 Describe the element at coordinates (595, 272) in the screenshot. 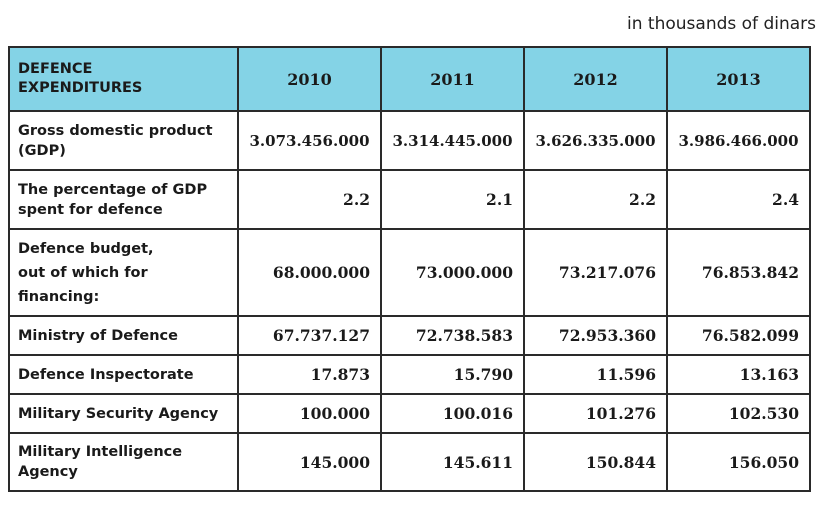

I see `table-cell: 73.217.076` at that location.